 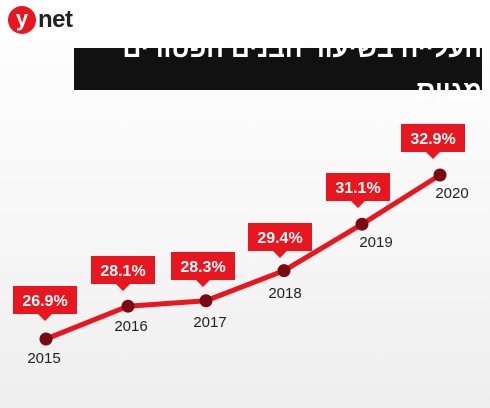 I want to click on year-label-2020: 2020, so click(x=451, y=193).